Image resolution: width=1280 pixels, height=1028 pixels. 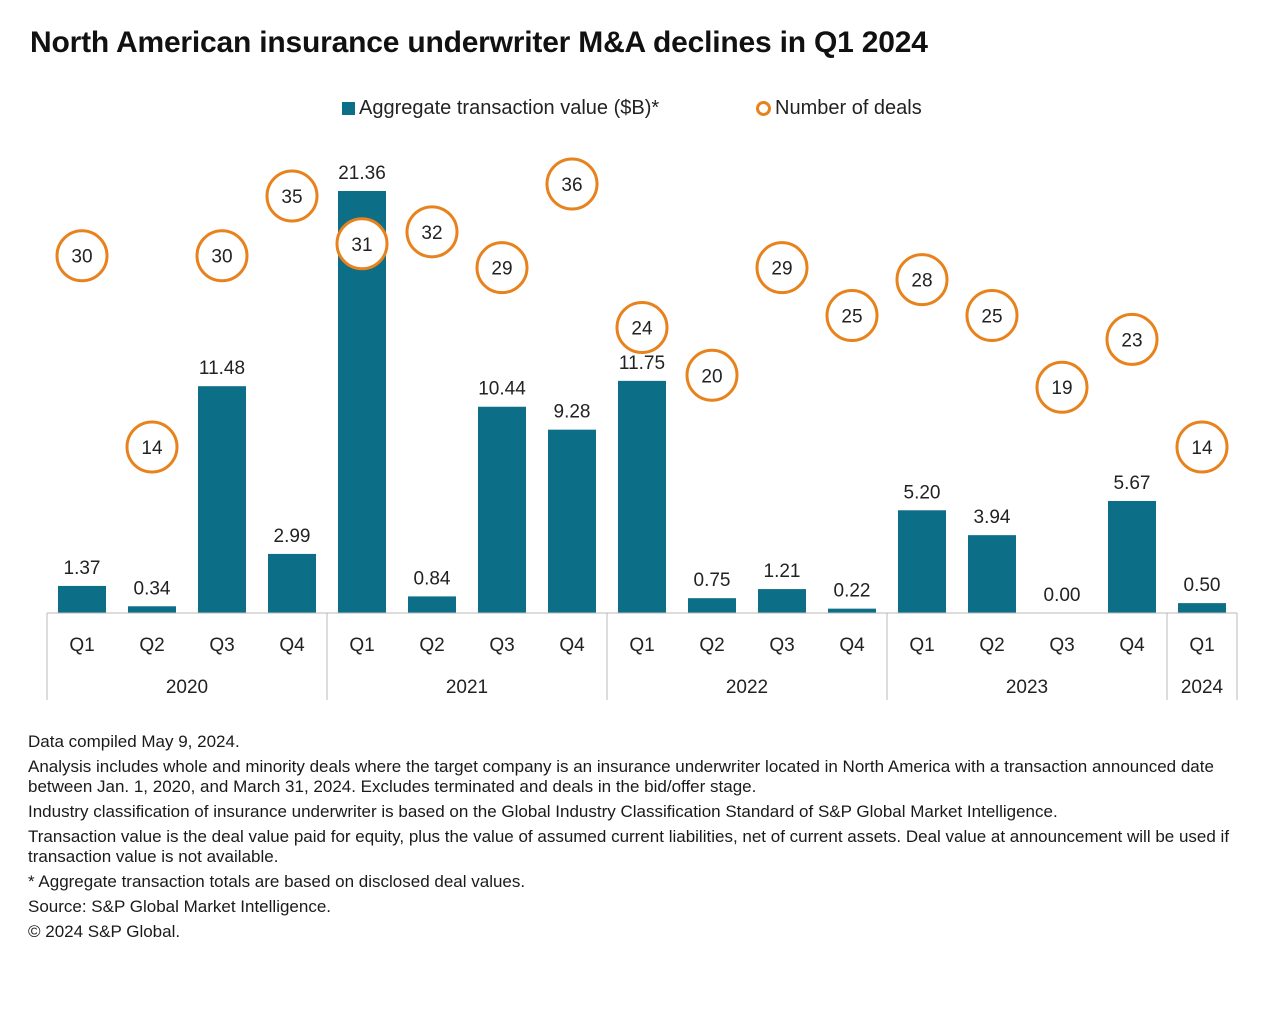 I want to click on category-label-11: Q4, so click(x=852, y=645).